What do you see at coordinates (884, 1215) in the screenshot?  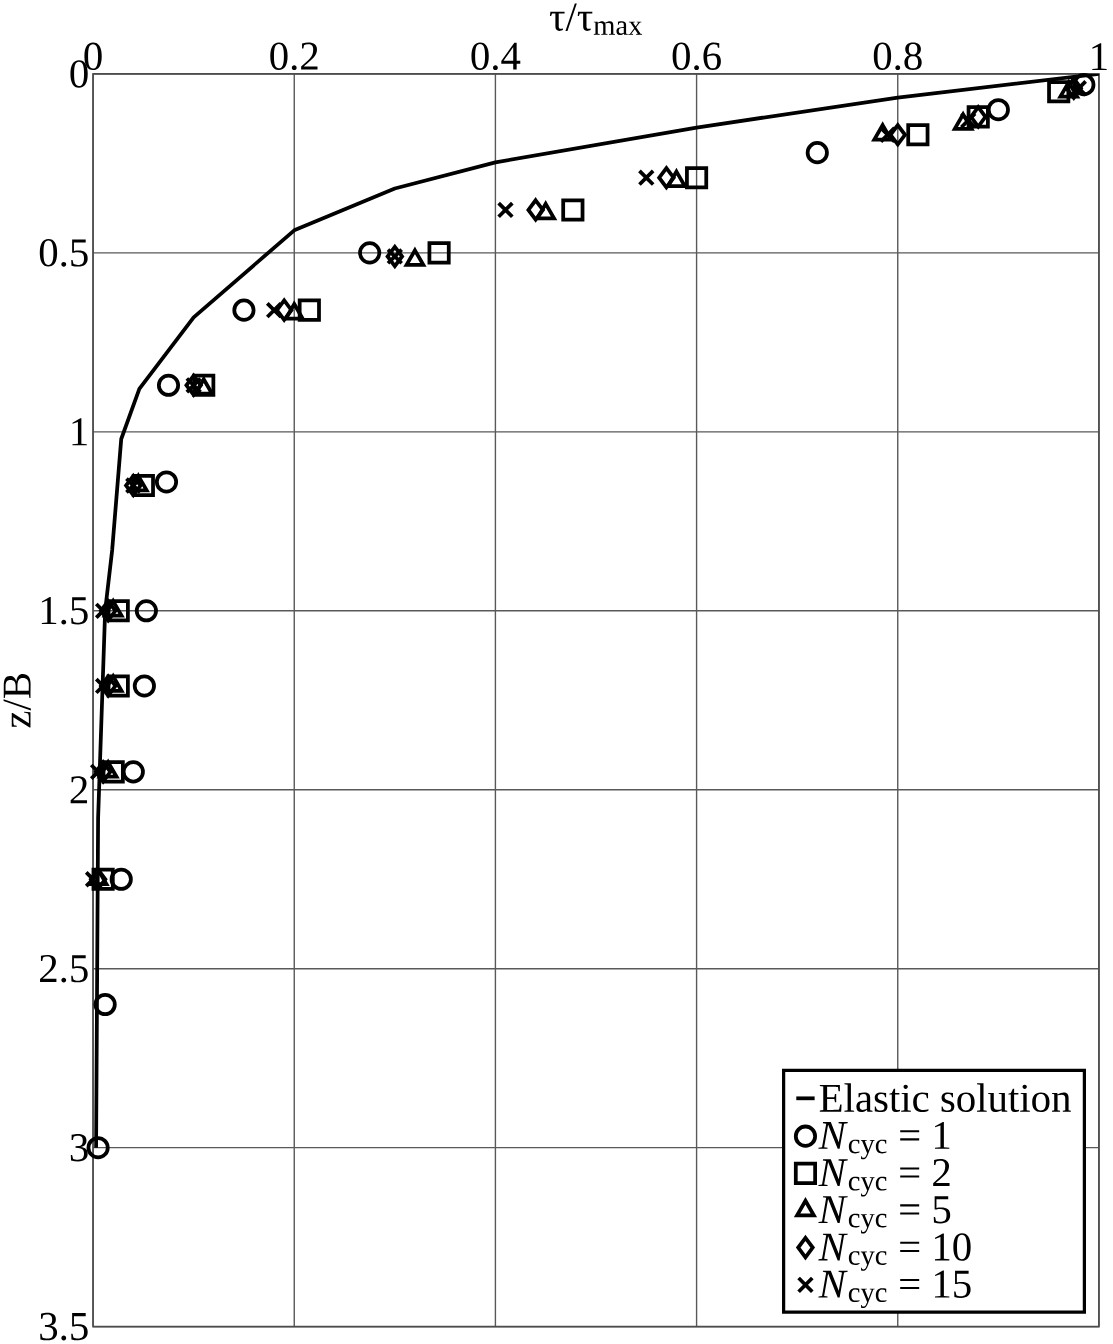 I see `legend-label: N$_{cyc}$ = 5` at bounding box center [884, 1215].